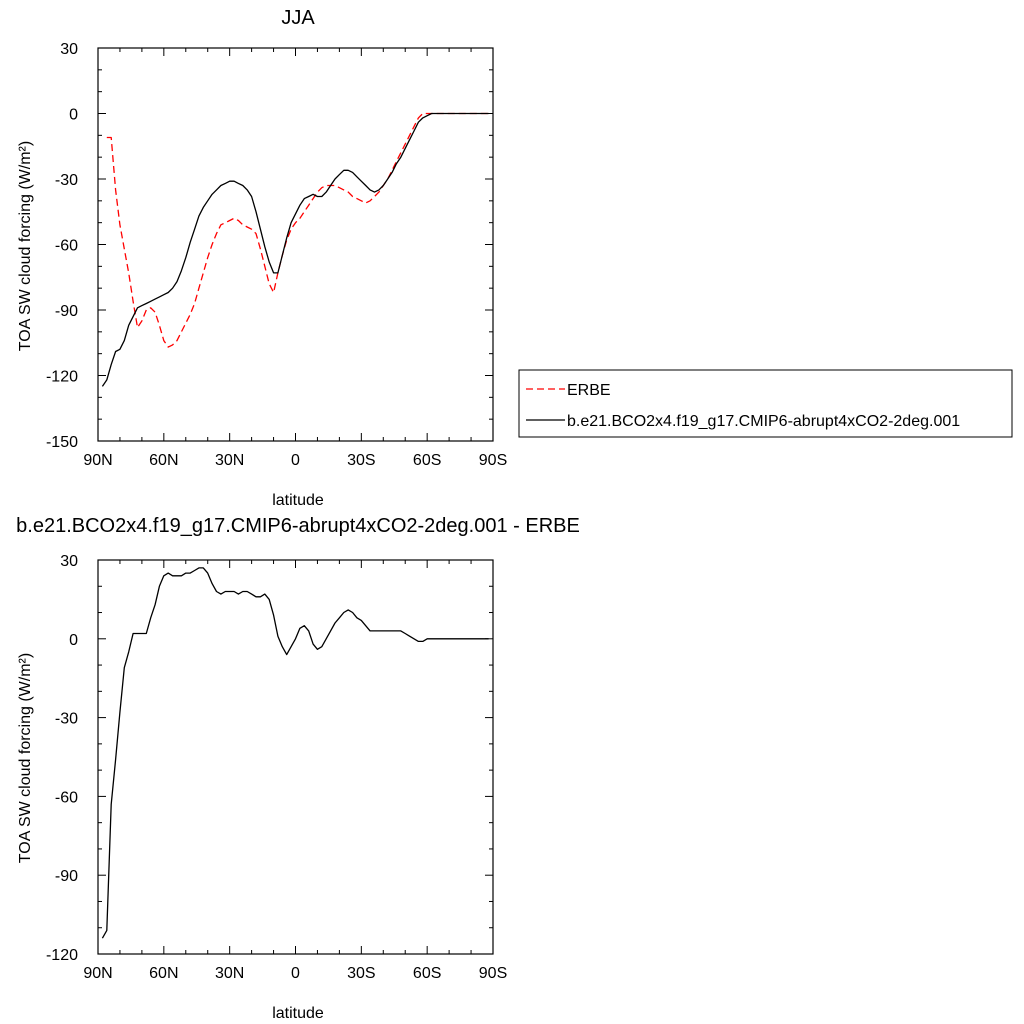  I want to click on bottom-plot-y-axis-label: TOA SW cloud forcing (W/m²), so click(25, 758).